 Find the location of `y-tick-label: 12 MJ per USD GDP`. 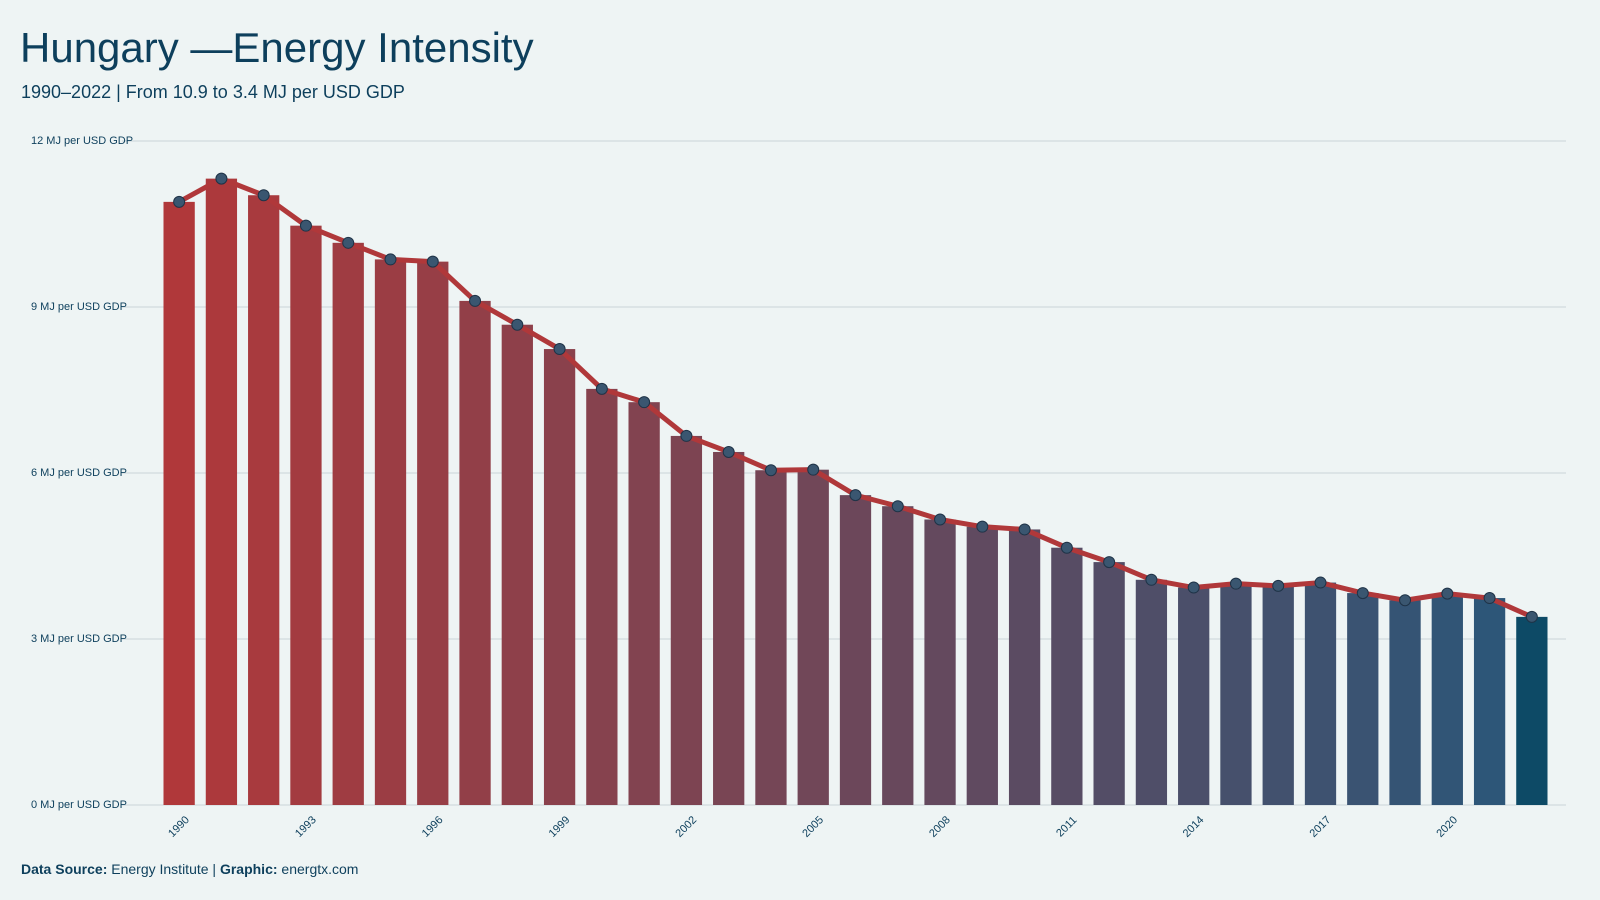

y-tick-label: 12 MJ per USD GDP is located at coordinates (82, 141).